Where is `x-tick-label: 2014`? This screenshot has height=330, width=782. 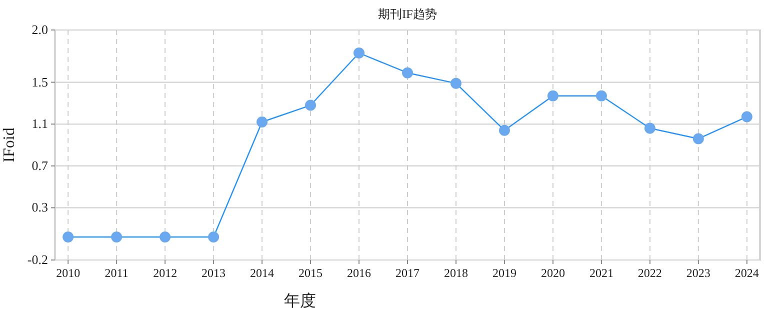 x-tick-label: 2014 is located at coordinates (262, 273).